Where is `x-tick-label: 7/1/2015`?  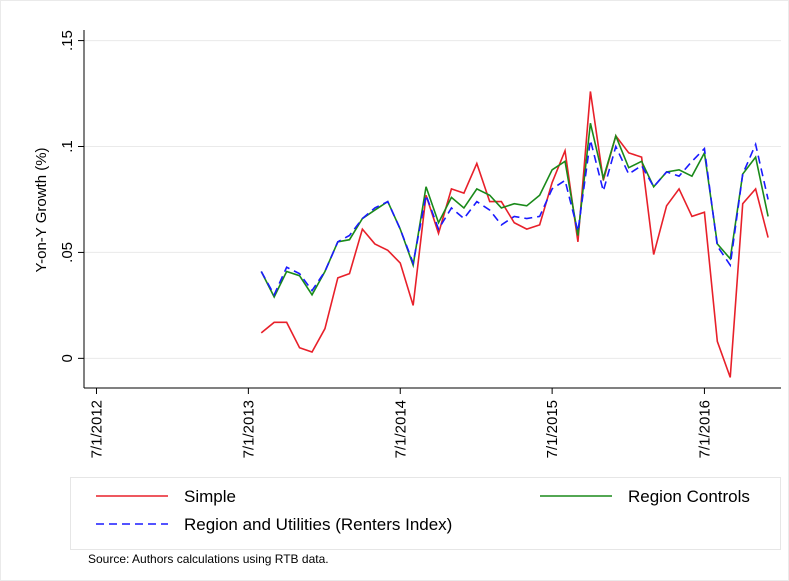 x-tick-label: 7/1/2015 is located at coordinates (552, 429).